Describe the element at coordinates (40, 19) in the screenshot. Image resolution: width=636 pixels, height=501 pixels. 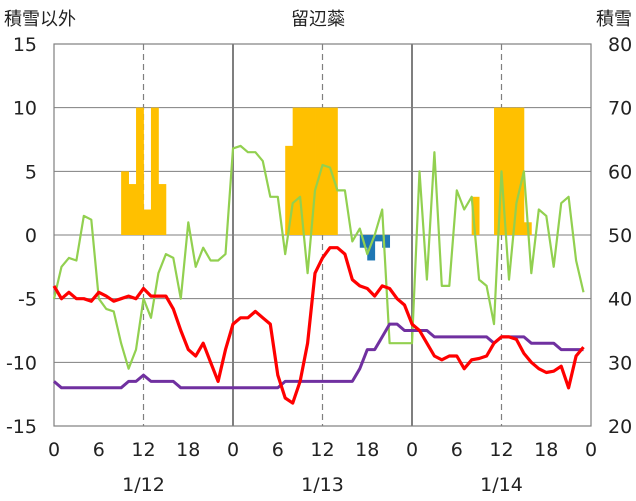
I see `left-axis-title: 積雪以外` at that location.